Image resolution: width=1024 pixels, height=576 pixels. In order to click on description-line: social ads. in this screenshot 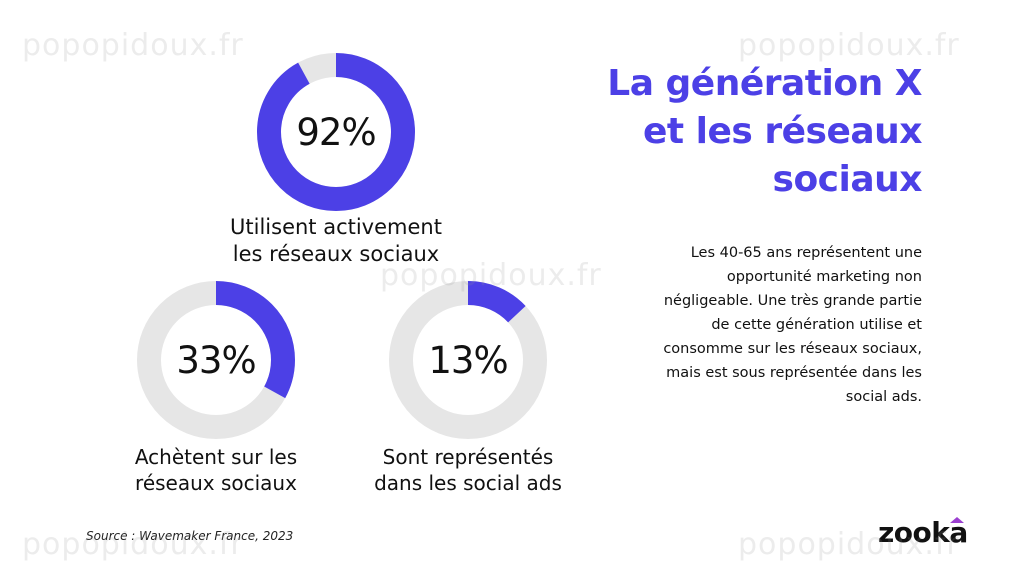, I will do `click(883, 397)`.